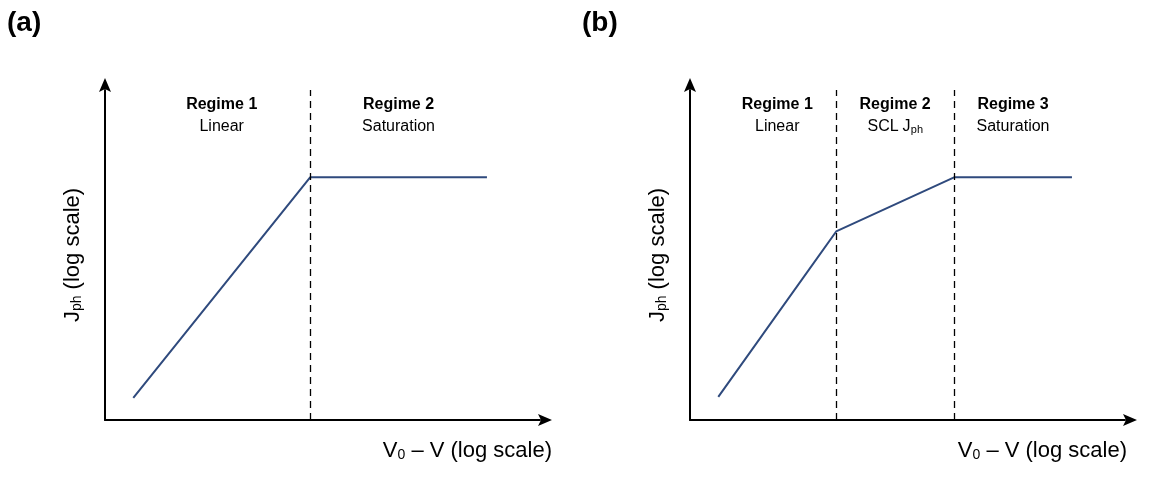 This screenshot has width=1151, height=489. Describe the element at coordinates (1013, 114) in the screenshot. I see `text: Regime 3 Saturation` at that location.